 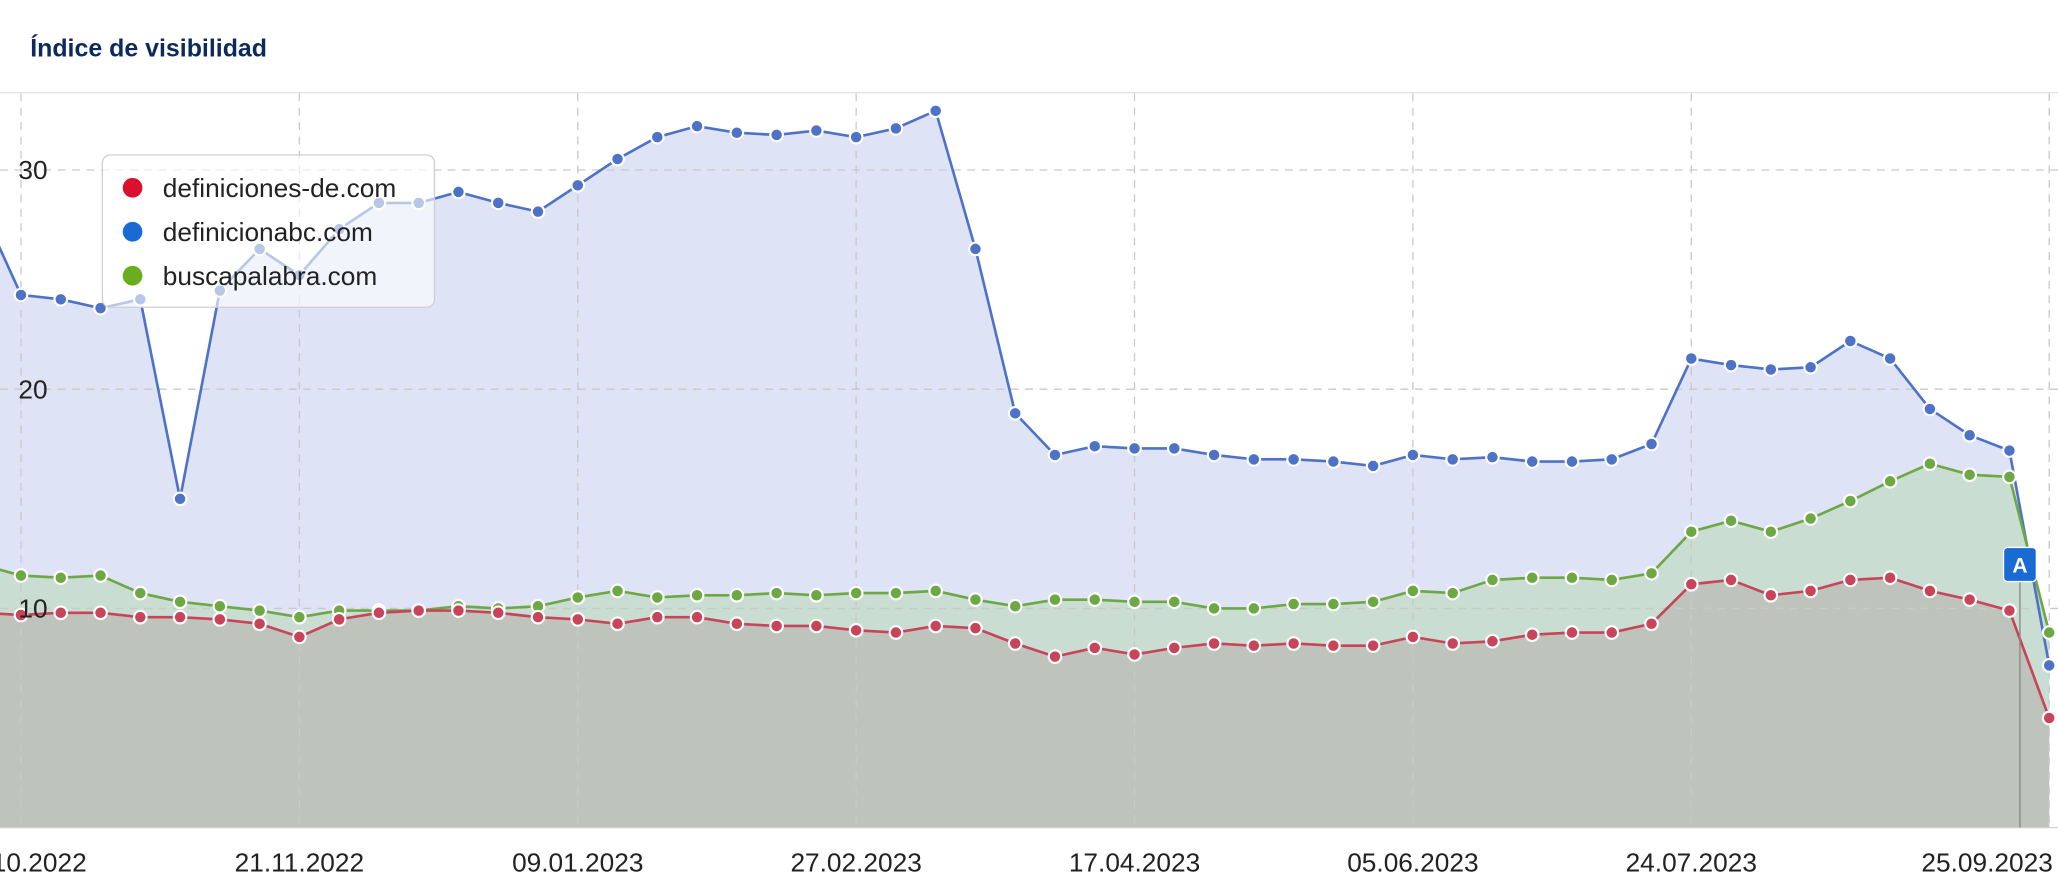 What do you see at coordinates (577, 863) in the screenshot?
I see `x-tick-label: 09.01.2023` at bounding box center [577, 863].